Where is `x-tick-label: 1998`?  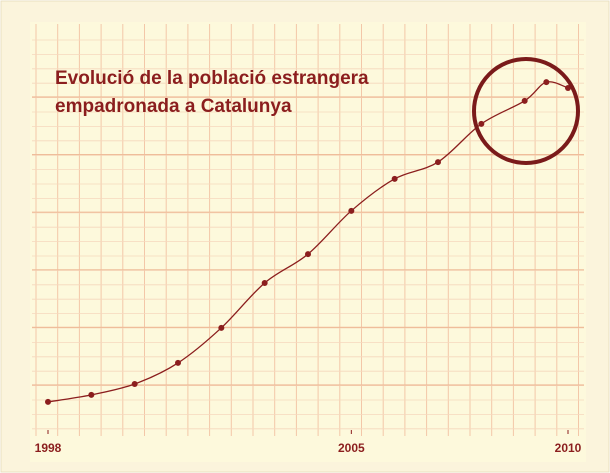 x-tick-label: 1998 is located at coordinates (48, 448).